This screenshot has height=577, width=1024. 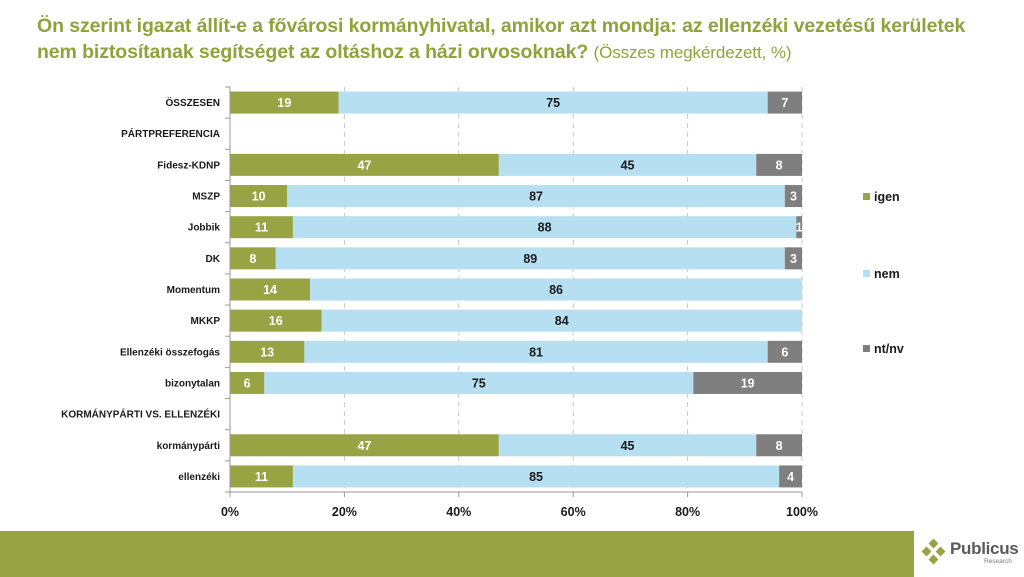 I want to click on category-label: Jobbik, so click(x=204, y=228).